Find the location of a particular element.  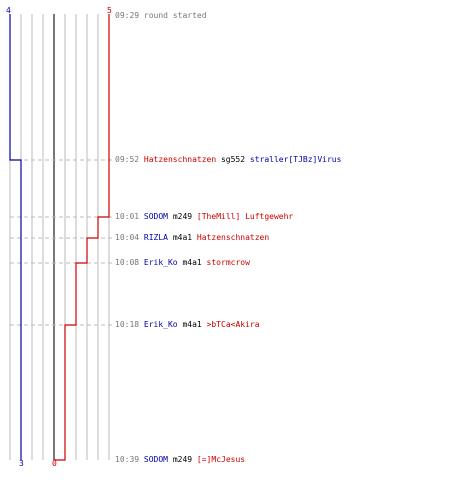

event-time: 10:39 is located at coordinates (129, 459).